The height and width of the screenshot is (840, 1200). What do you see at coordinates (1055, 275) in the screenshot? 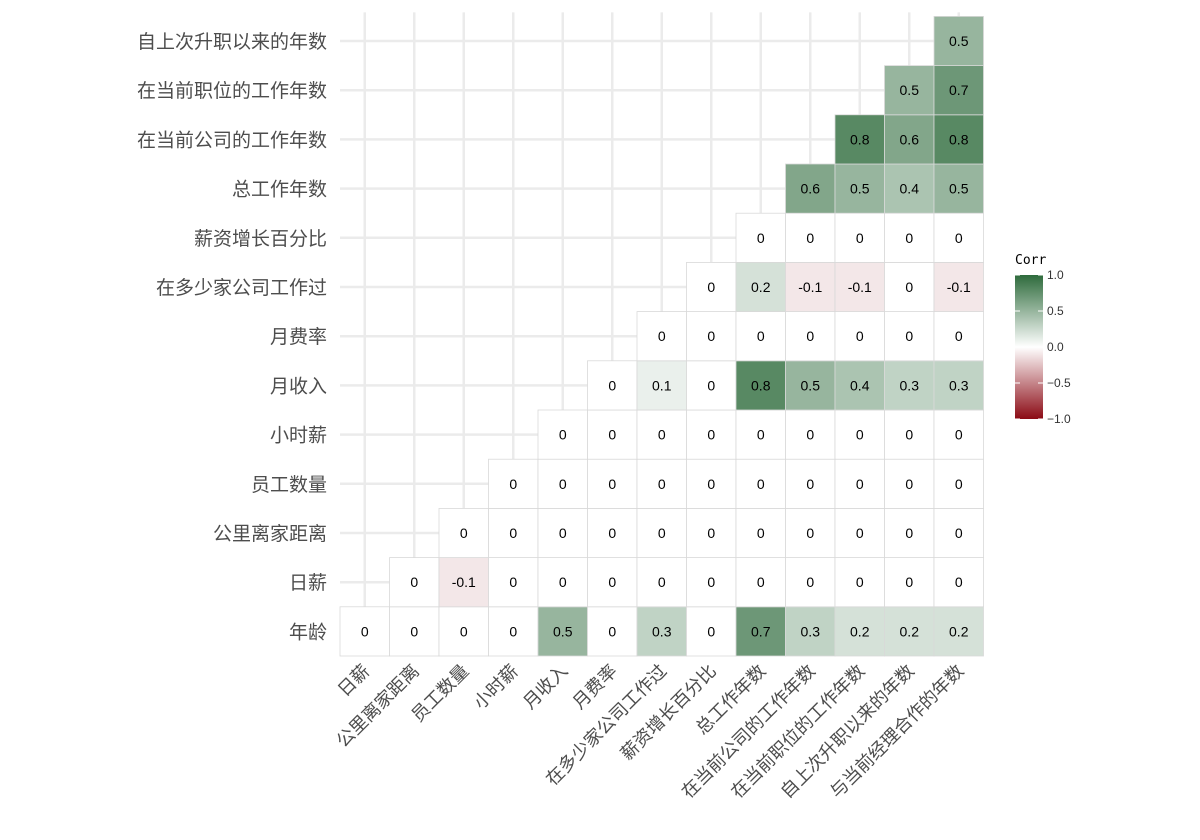
I see `legend-tick-label: 1.0` at bounding box center [1055, 275].